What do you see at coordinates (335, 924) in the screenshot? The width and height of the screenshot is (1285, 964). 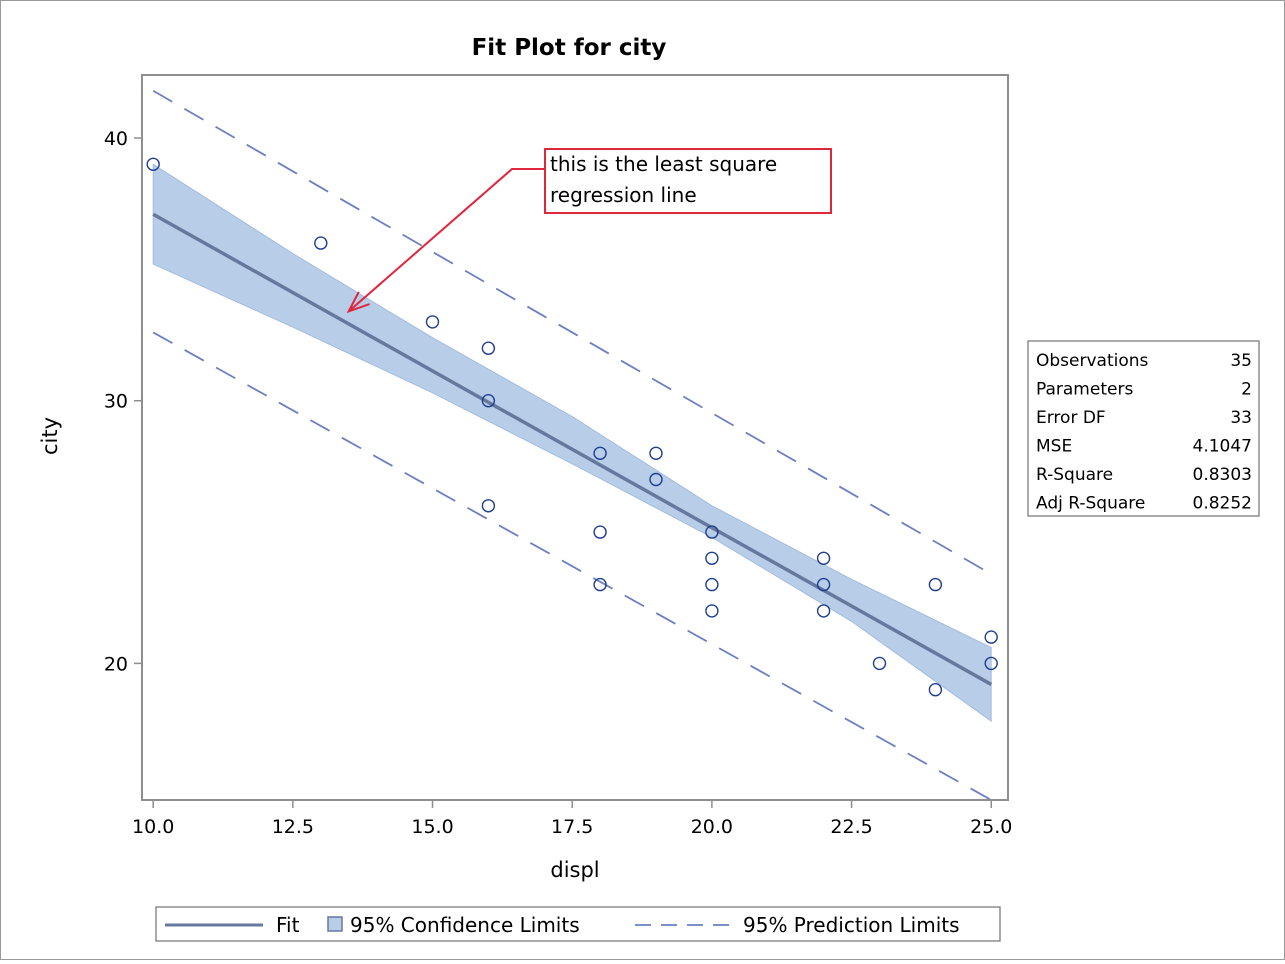 I see `legend-confidence-swatch` at bounding box center [335, 924].